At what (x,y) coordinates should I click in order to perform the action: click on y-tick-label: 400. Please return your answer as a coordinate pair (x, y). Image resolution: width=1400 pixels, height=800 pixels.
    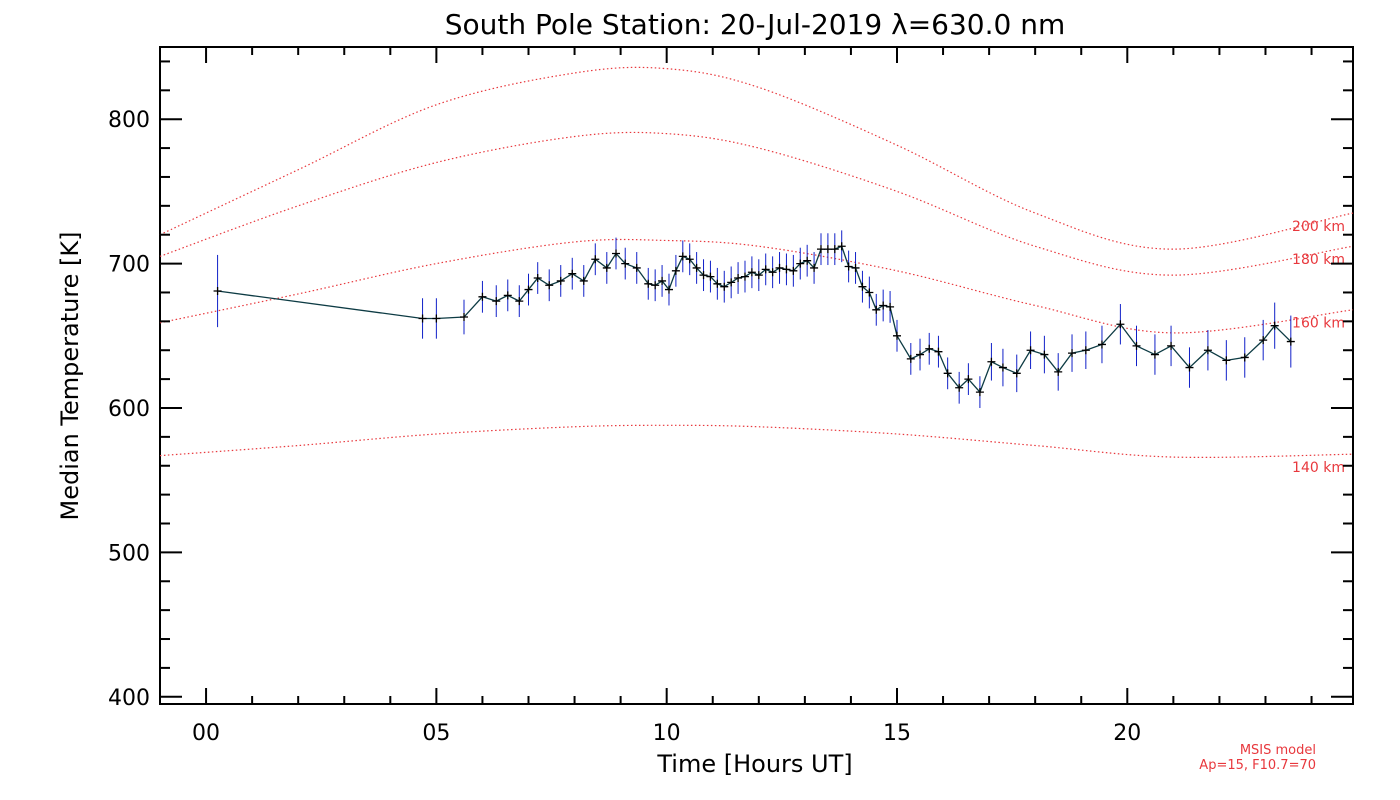
    Looking at the image, I should click on (129, 698).